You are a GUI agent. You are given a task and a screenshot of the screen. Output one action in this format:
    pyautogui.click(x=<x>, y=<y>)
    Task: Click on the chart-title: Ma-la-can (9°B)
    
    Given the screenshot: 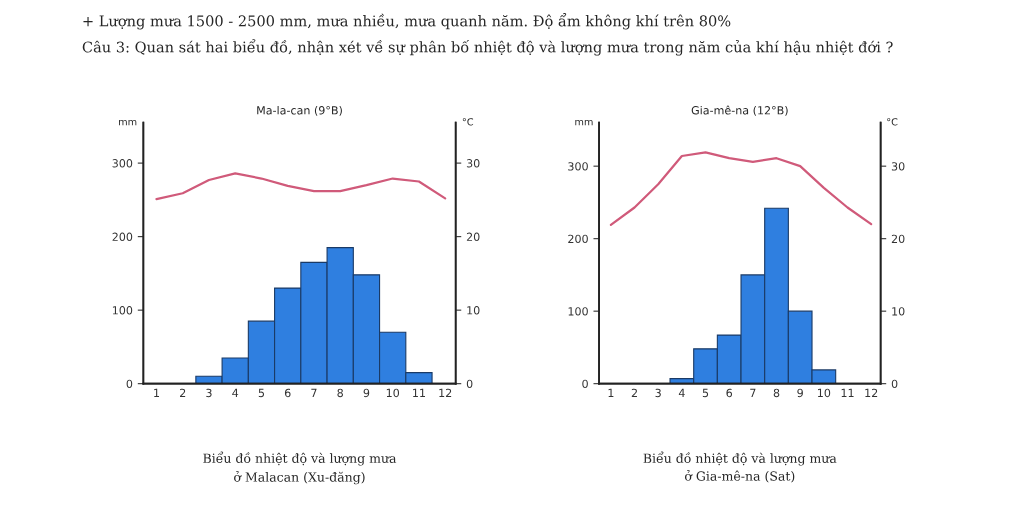 What is the action you would take?
    pyautogui.click(x=299, y=110)
    